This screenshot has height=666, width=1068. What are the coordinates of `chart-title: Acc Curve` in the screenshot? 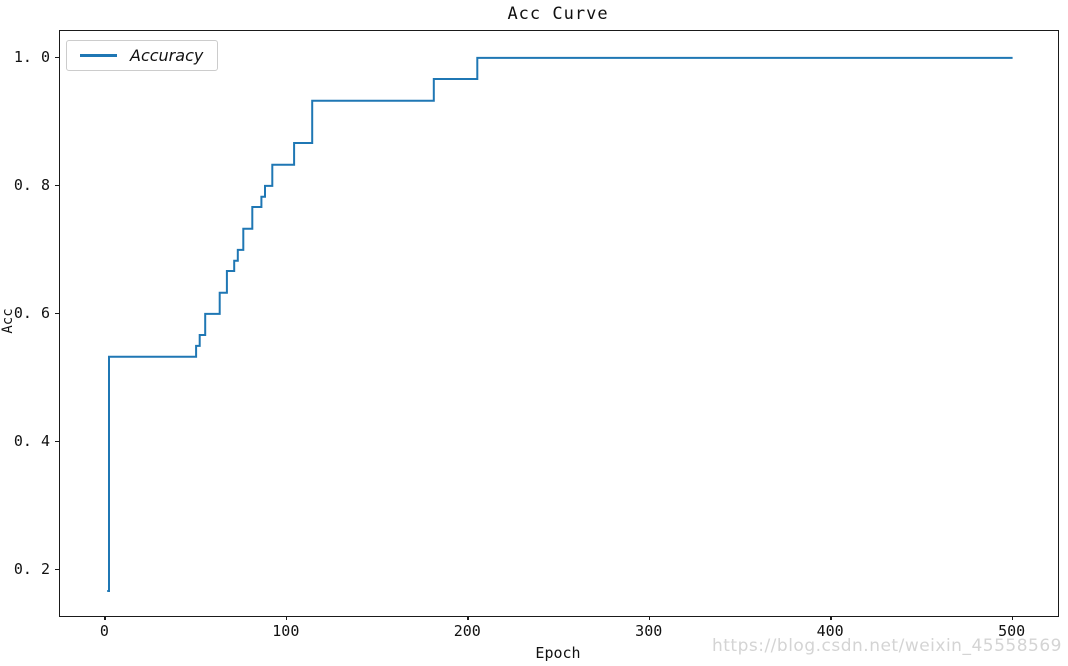 It's located at (558, 14).